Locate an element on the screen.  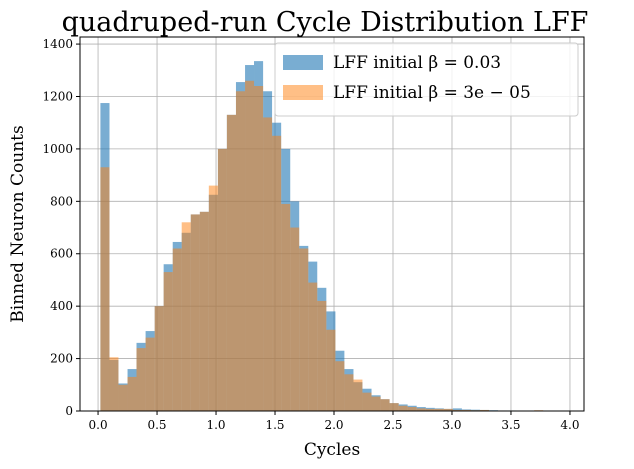
x-tick-label: 3.0 is located at coordinates (451, 425).